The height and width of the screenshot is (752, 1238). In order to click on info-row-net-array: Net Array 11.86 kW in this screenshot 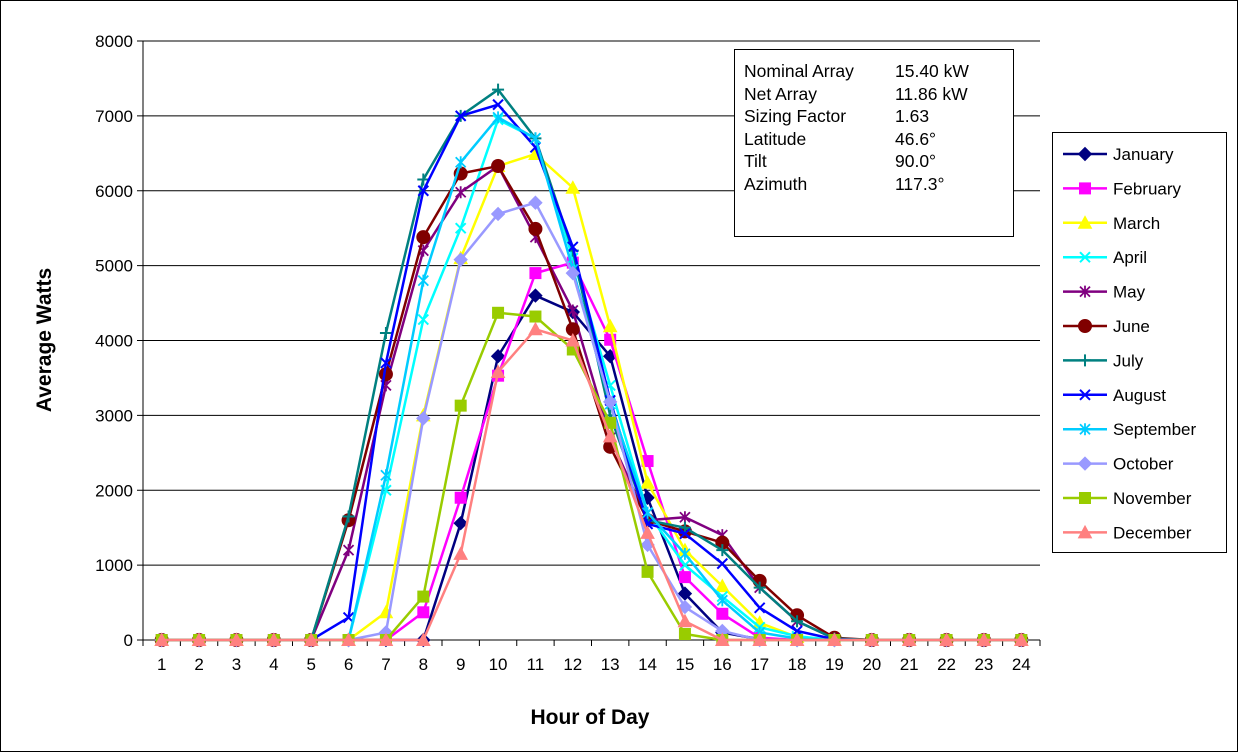, I will do `click(878, 94)`.